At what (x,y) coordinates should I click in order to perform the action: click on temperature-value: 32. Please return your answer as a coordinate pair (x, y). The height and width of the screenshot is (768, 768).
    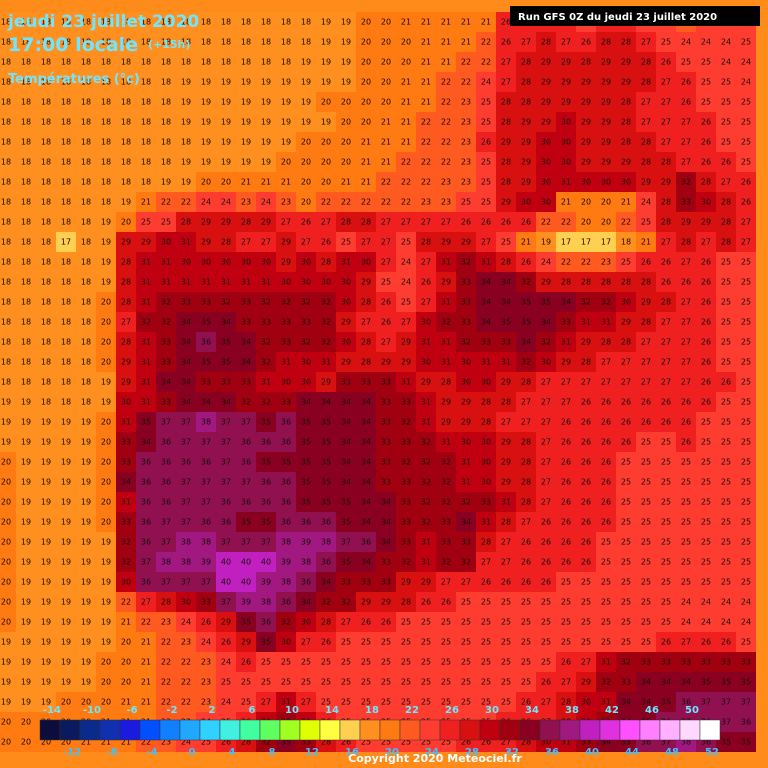
    Looking at the image, I should click on (126, 562).